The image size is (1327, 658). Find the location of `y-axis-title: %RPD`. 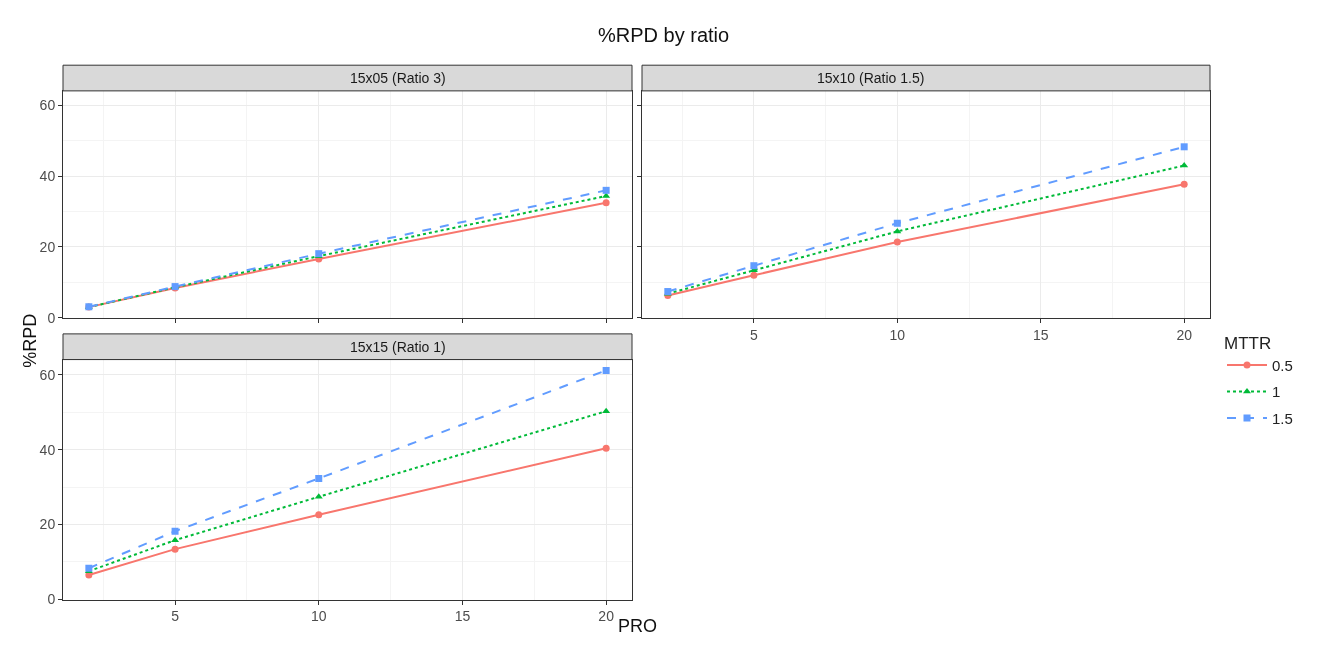

y-axis-title: %RPD is located at coordinates (30, 340).